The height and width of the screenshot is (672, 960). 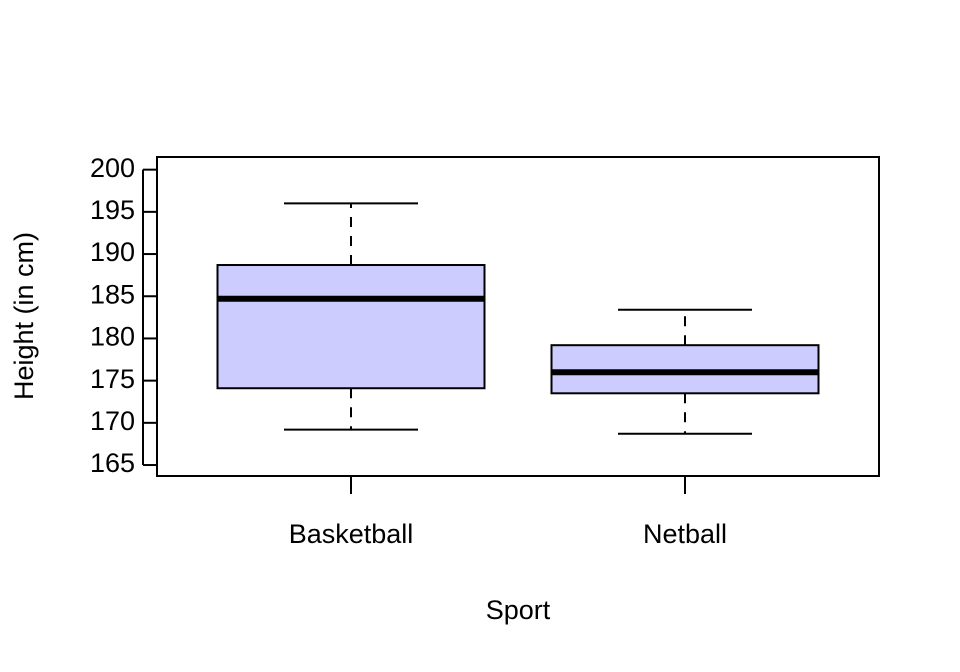 I want to click on x-tick-label: Basketball, so click(x=351, y=534).